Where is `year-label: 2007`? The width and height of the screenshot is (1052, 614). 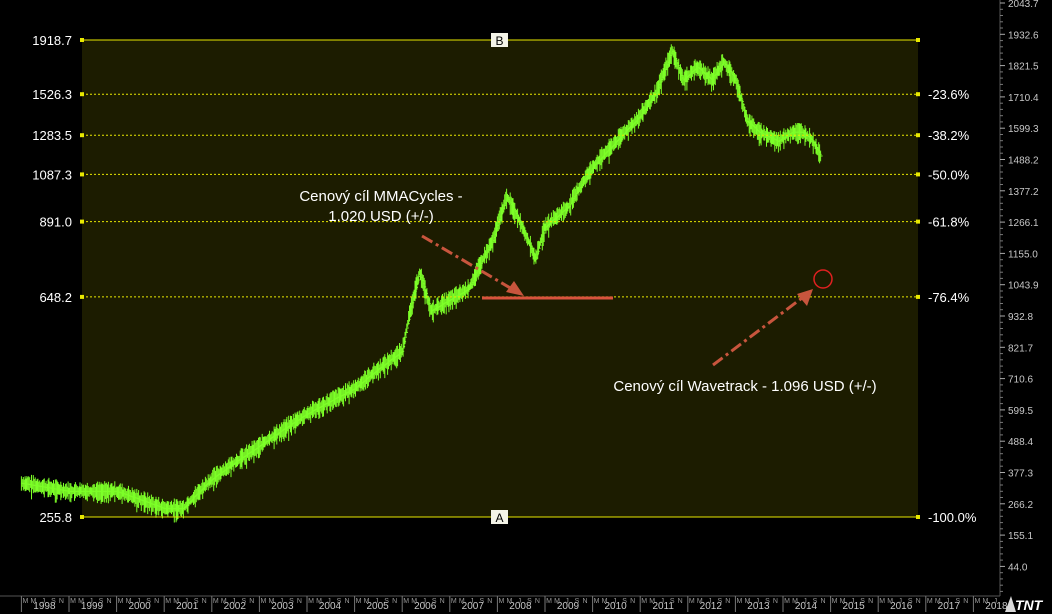
year-label: 2007 is located at coordinates (473, 606).